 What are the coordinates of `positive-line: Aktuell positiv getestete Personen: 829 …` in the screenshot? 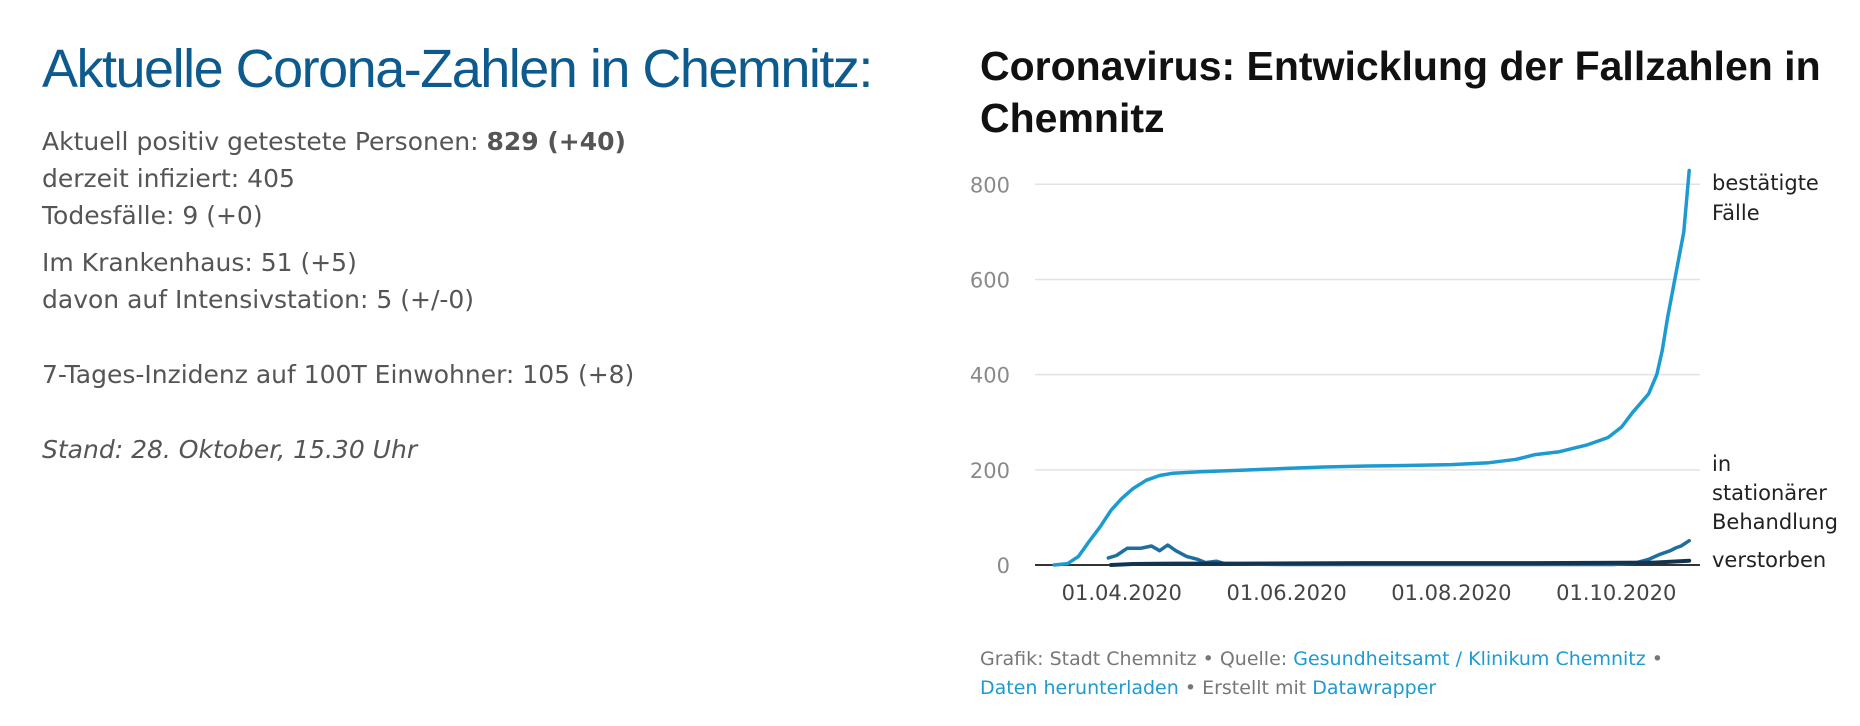 It's located at (482, 141).